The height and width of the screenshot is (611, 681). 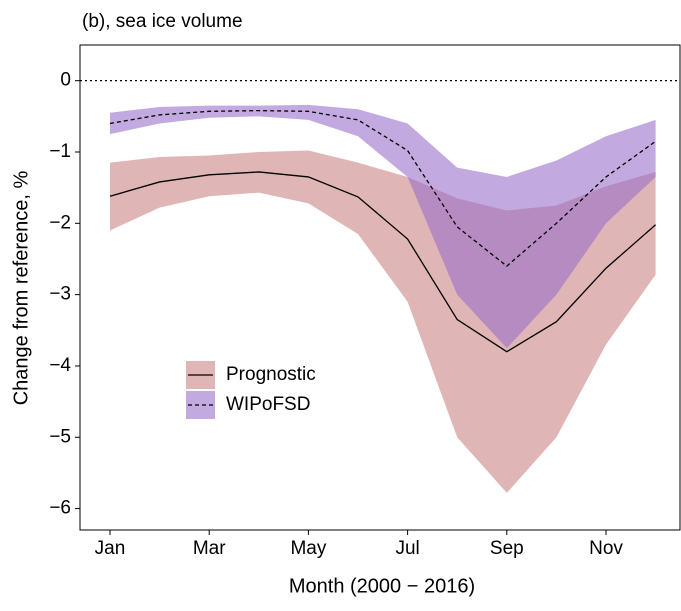 What do you see at coordinates (60, 508) in the screenshot?
I see `y-tick-label: −6` at bounding box center [60, 508].